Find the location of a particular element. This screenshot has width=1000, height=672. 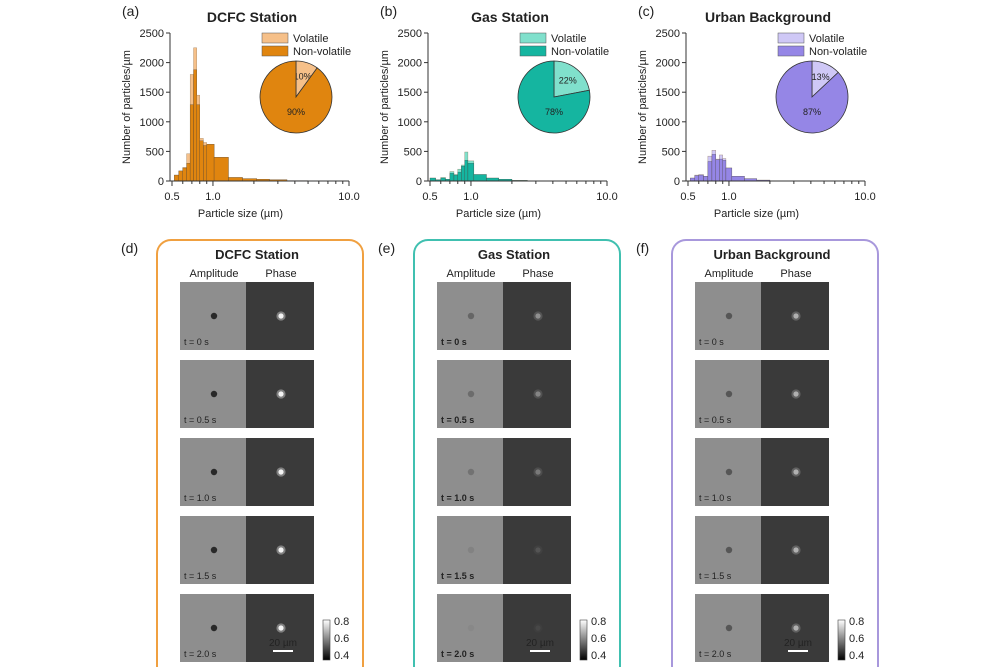

column-header-phase: Phase is located at coordinates (280, 274).